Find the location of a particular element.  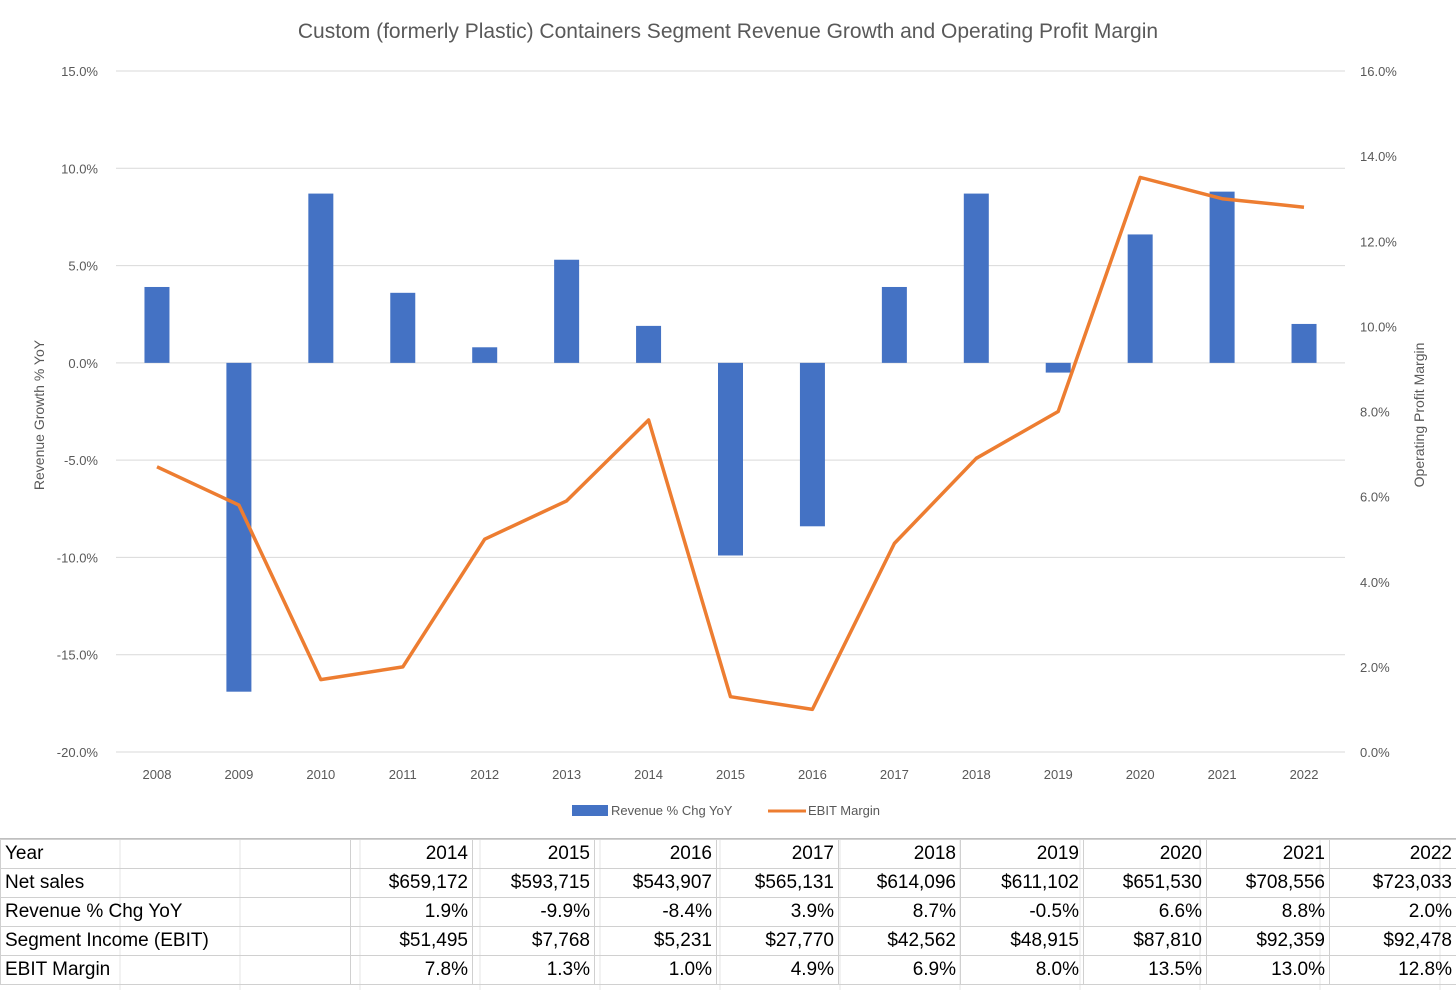

table-cell: $42,562 is located at coordinates (899, 941).